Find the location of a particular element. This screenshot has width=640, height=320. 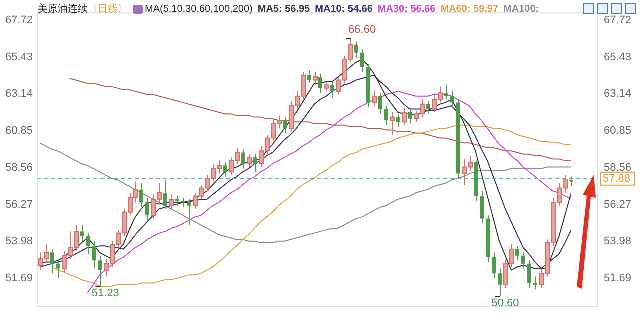

y2-tick-label: 67.72 is located at coordinates (618, 20).